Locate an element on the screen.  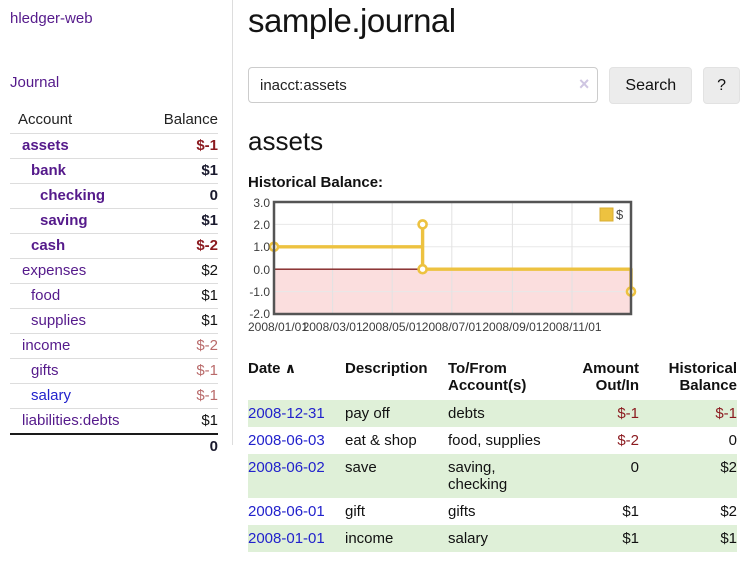
accounts-total: 0 is located at coordinates (180, 446).